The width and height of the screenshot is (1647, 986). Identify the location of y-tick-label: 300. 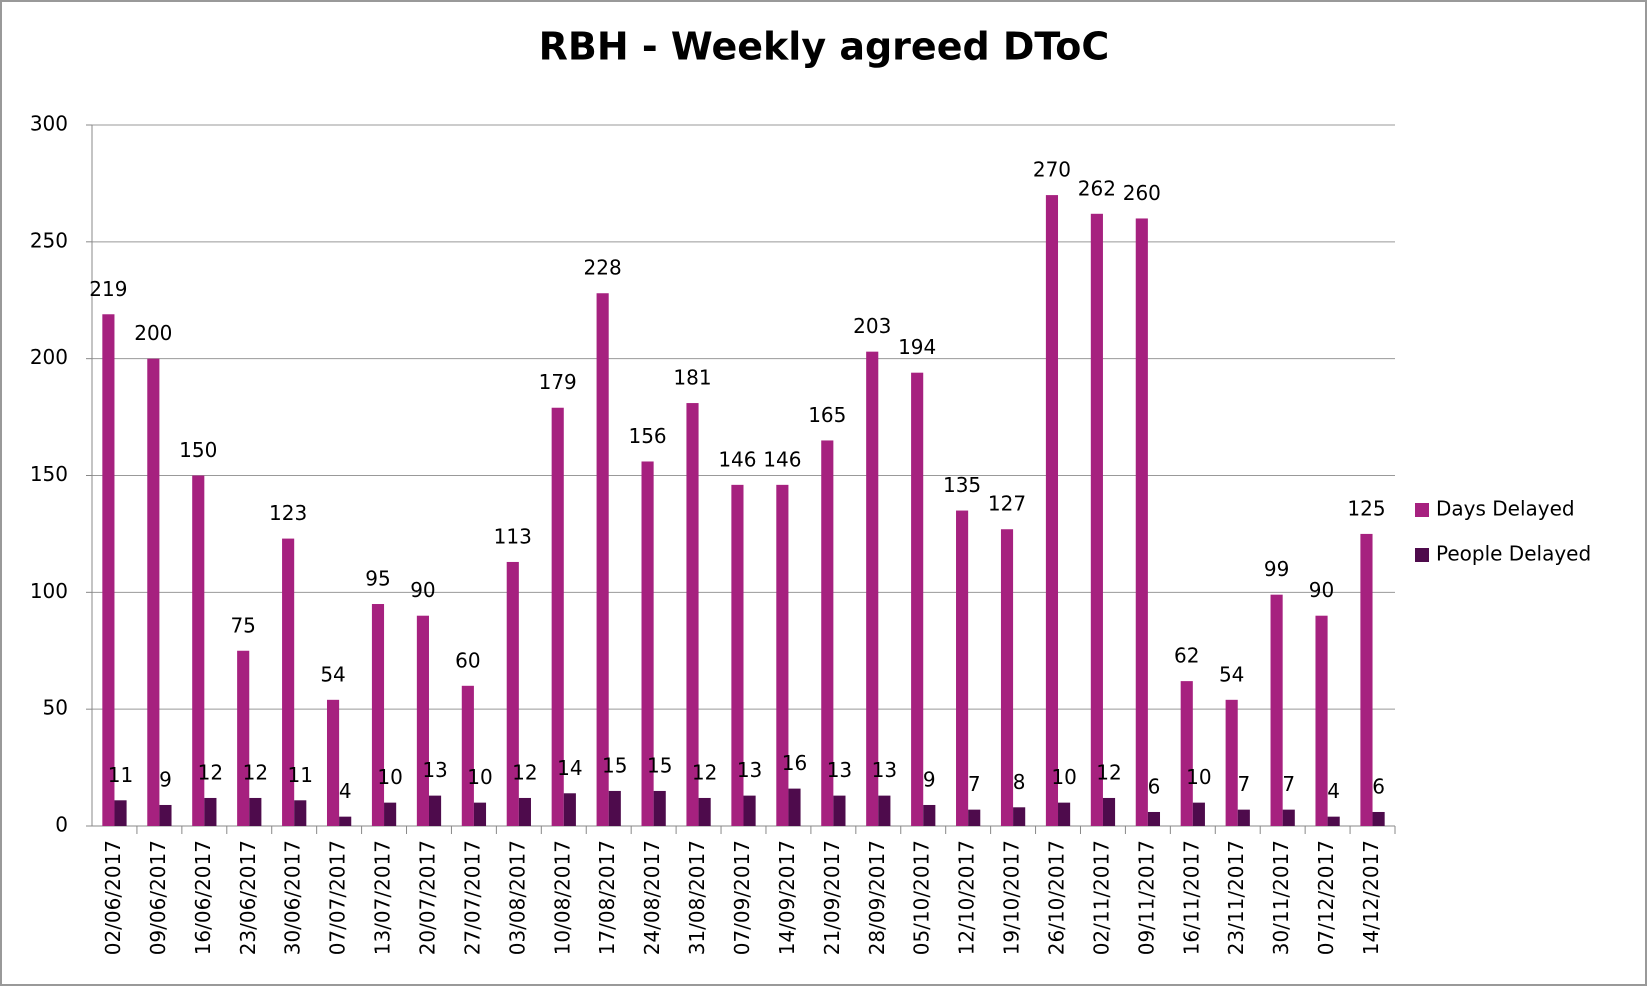
(49, 124).